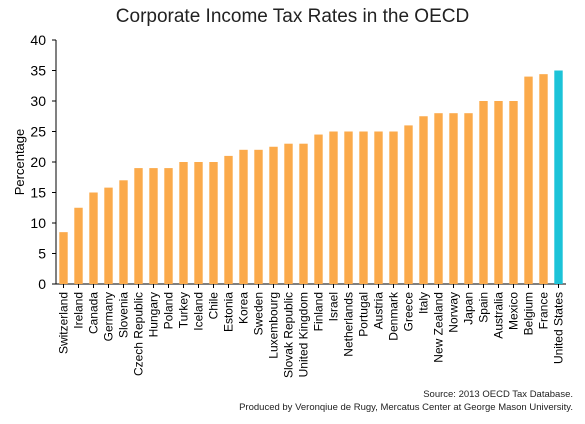 This screenshot has width=585, height=424. I want to click on x-tick-label: Czech Republic, so click(139, 334).